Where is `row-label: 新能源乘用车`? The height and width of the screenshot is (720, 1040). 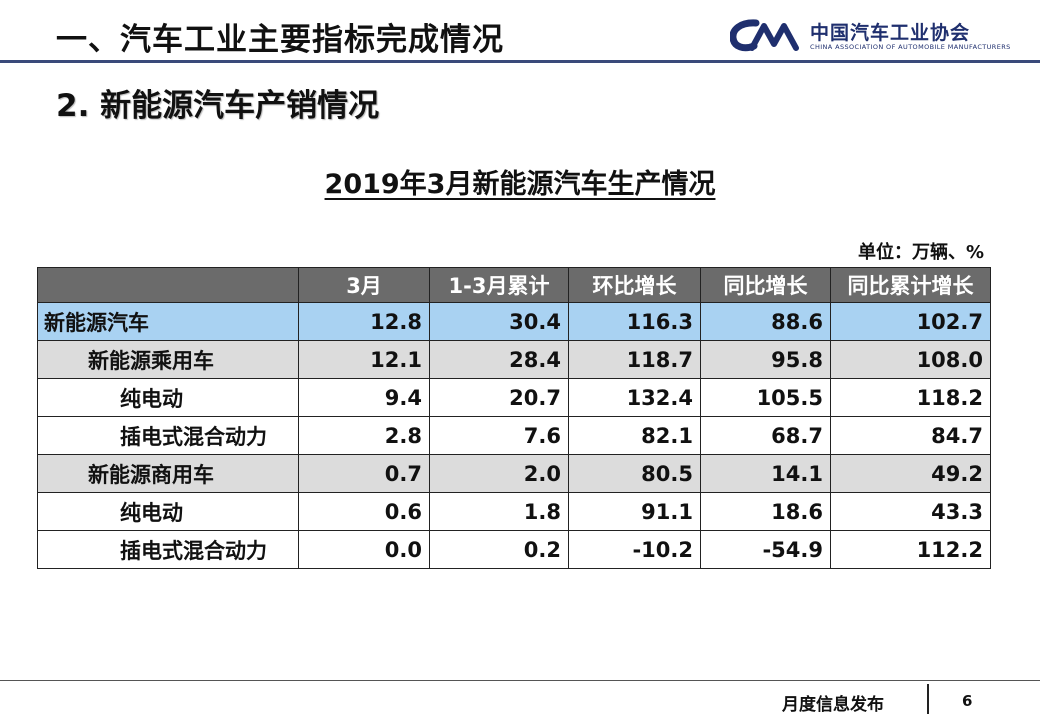 row-label: 新能源乘用车 is located at coordinates (168, 359).